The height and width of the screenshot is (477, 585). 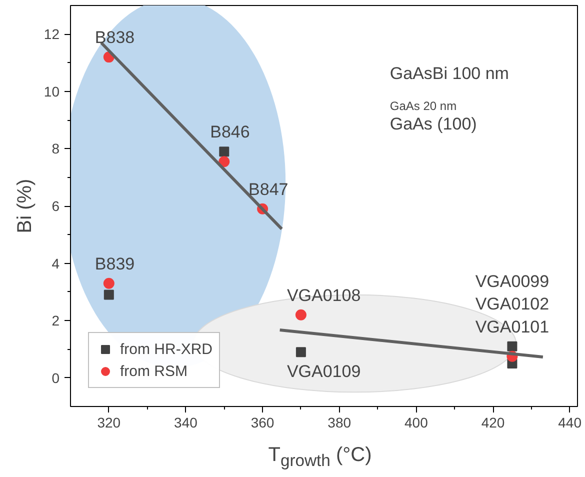 I want to click on x-tick-label: 420, so click(x=493, y=422).